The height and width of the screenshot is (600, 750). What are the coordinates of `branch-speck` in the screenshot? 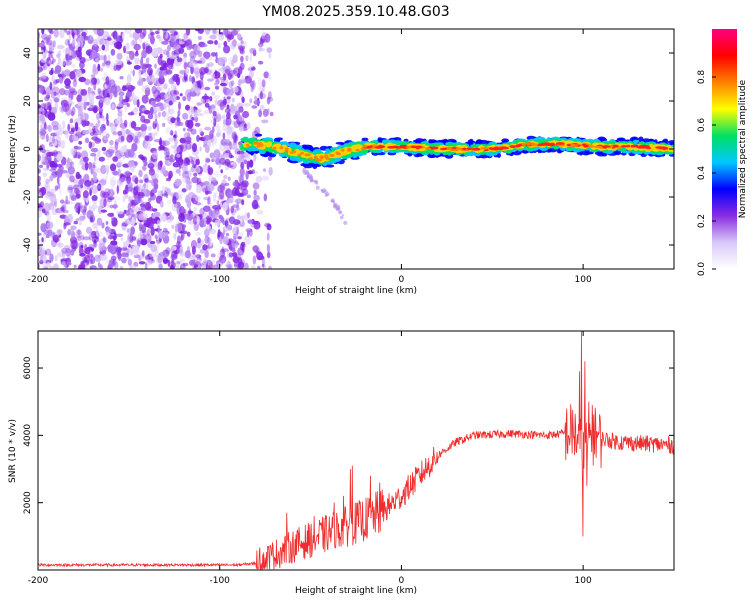 It's located at (308, 176).